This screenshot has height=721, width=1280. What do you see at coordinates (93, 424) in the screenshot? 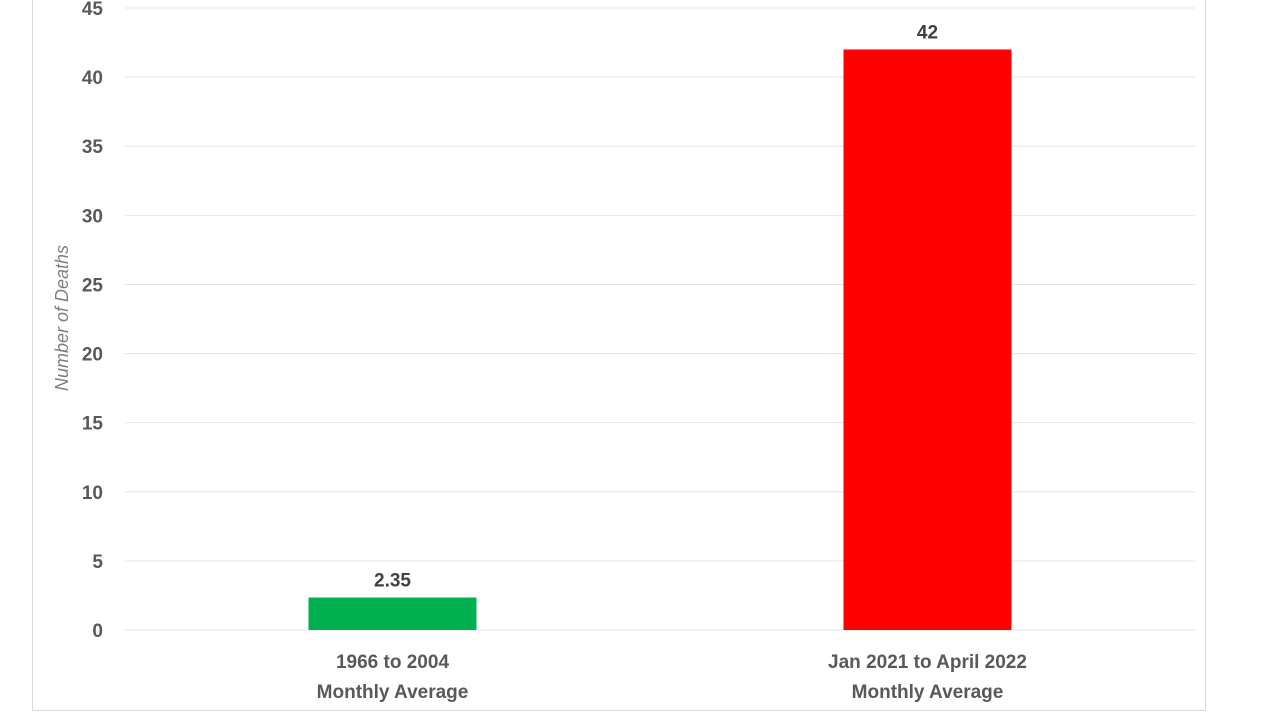
I see `y-tick-label: 15` at bounding box center [93, 424].